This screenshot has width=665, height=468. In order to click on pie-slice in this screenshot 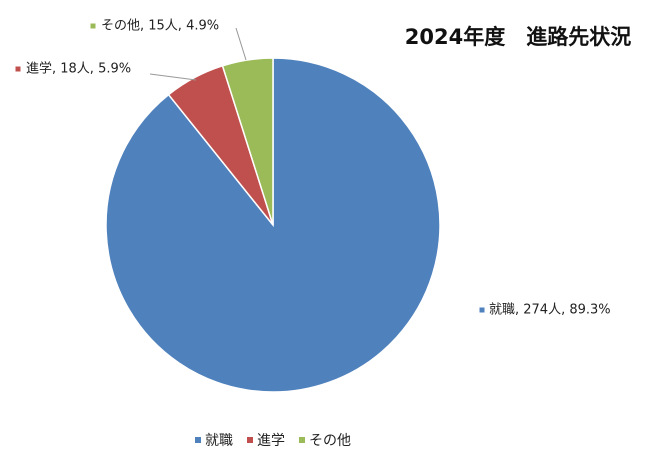, I will do `click(247, 141)`.